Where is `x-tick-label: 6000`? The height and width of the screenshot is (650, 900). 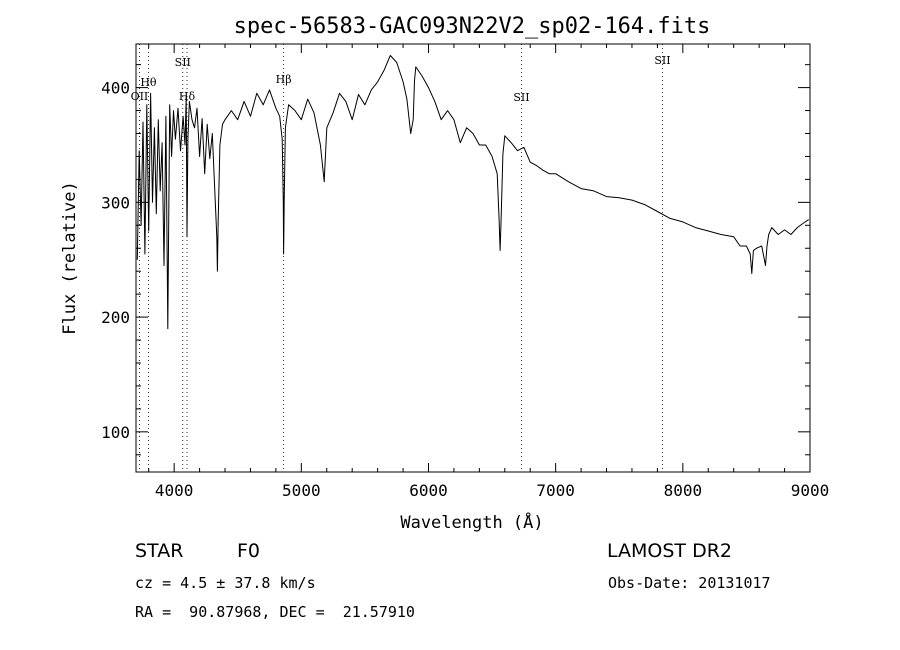 x-tick-label: 6000 is located at coordinates (428, 490).